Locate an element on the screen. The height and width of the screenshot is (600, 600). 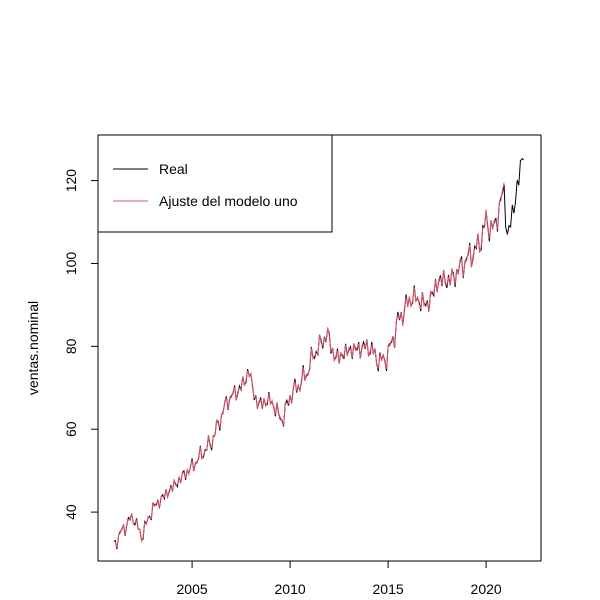
legend-box is located at coordinates (215, 183).